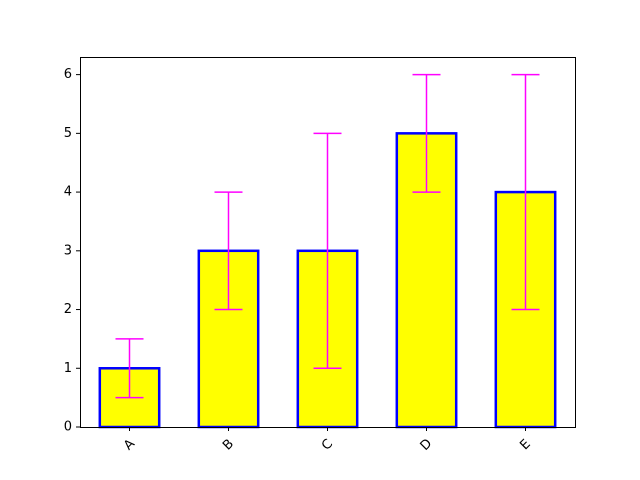  What do you see at coordinates (426, 280) in the screenshot?
I see `bar-D` at bounding box center [426, 280].